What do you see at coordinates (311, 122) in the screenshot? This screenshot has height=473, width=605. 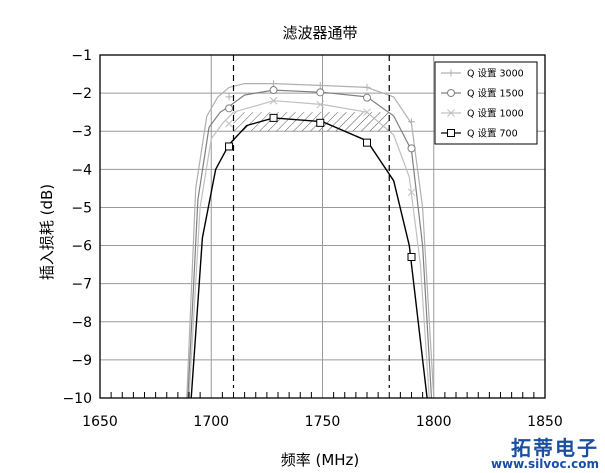 I see `spec-band` at bounding box center [311, 122].